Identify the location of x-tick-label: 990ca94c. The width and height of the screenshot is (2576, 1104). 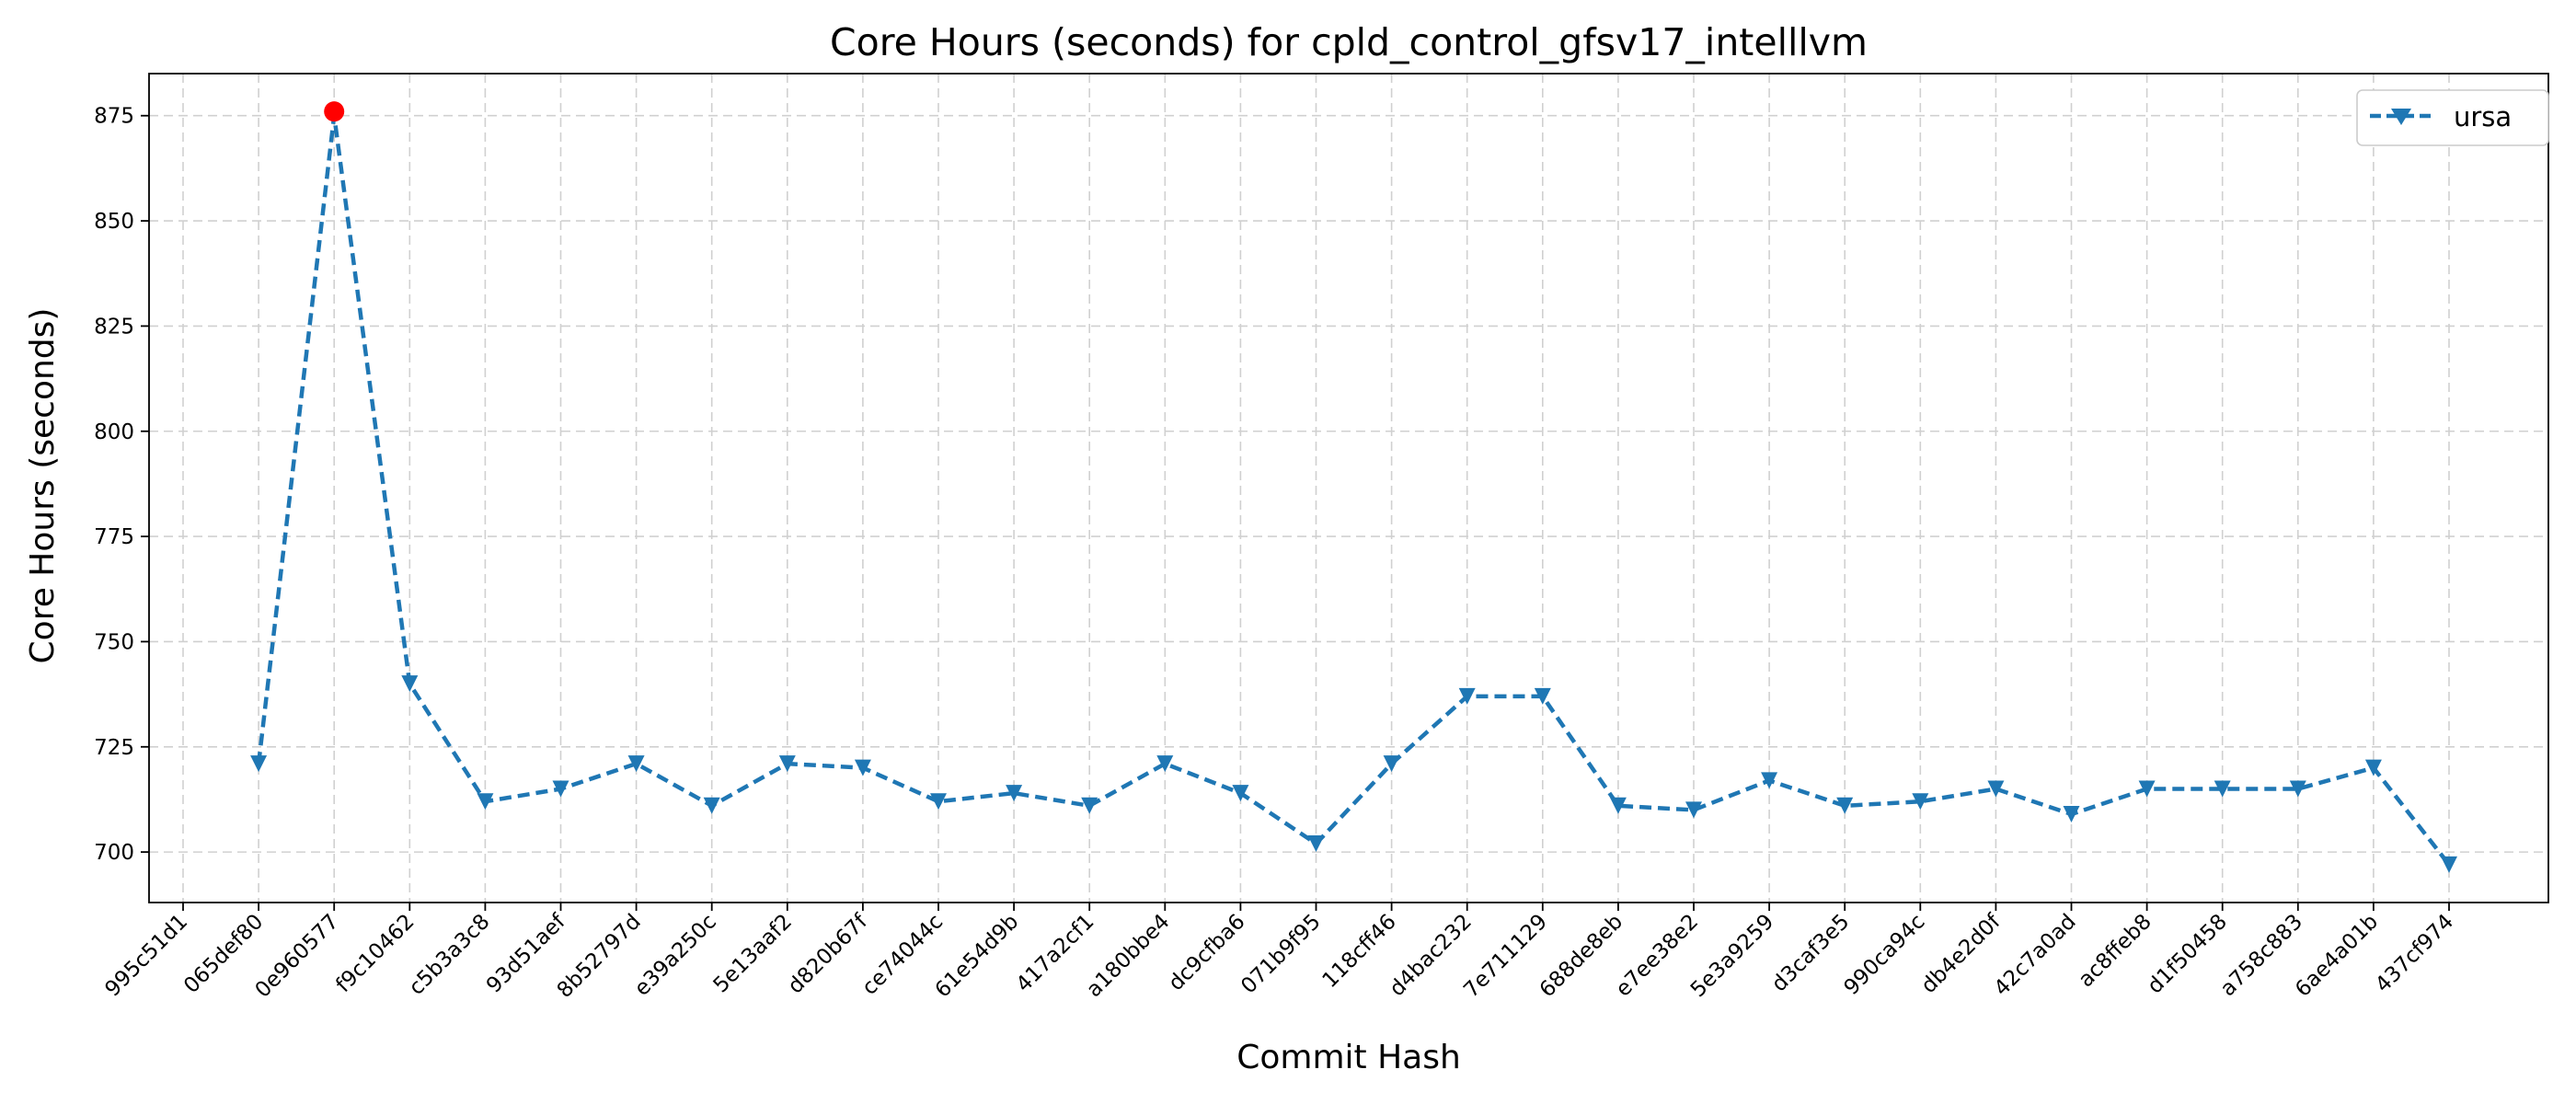
(1885, 955).